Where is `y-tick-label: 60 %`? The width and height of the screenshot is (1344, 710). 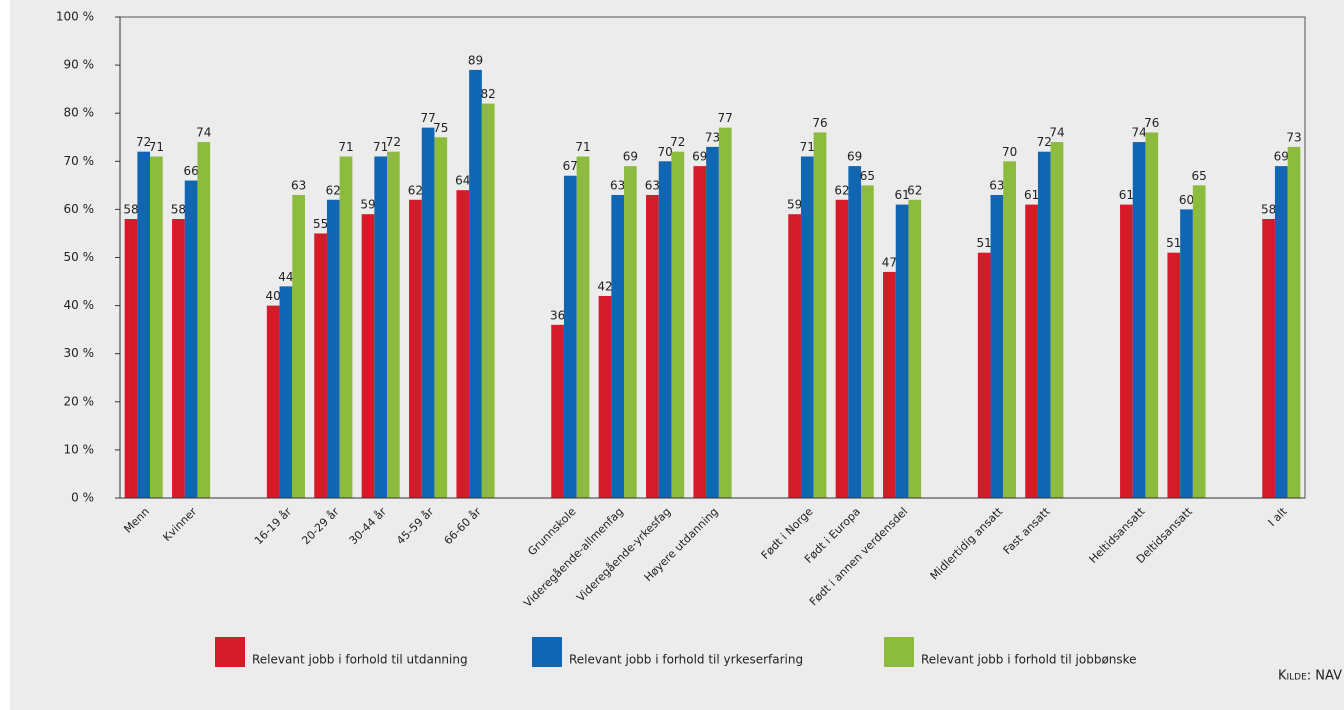
y-tick-label: 60 % is located at coordinates (79, 209).